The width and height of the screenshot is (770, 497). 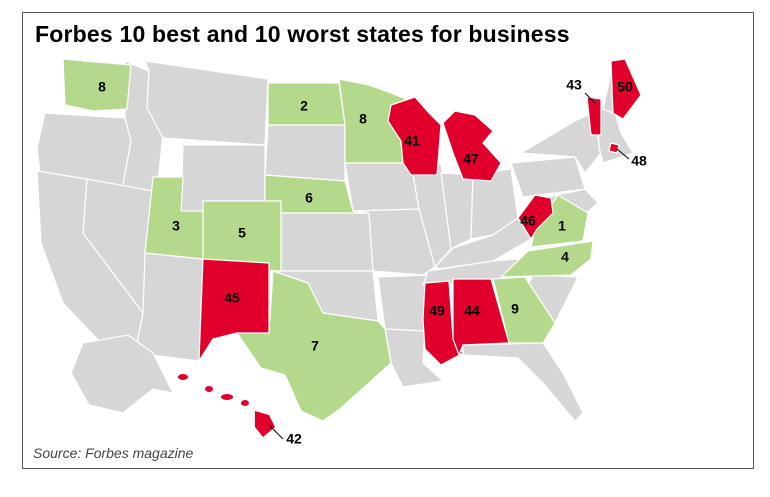 I want to click on state-texas, so click(x=314, y=346).